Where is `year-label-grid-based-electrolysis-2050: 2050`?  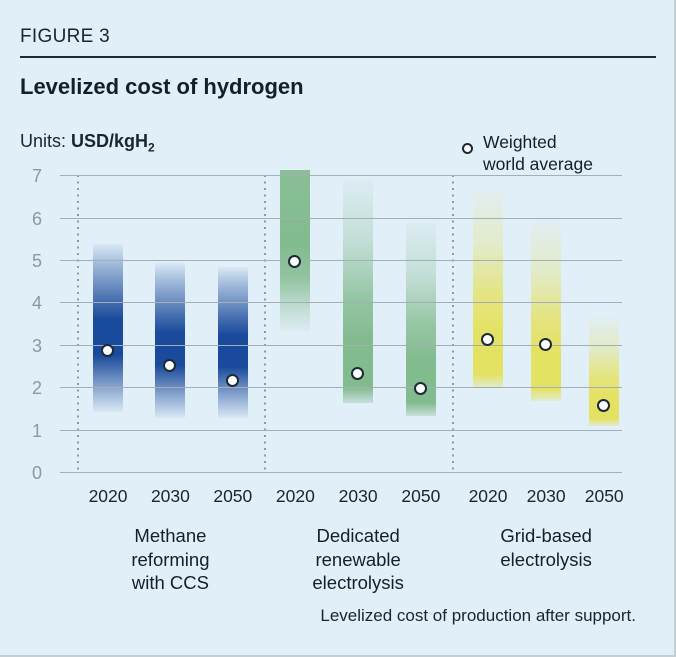 year-label-grid-based-electrolysis-2050: 2050 is located at coordinates (604, 496).